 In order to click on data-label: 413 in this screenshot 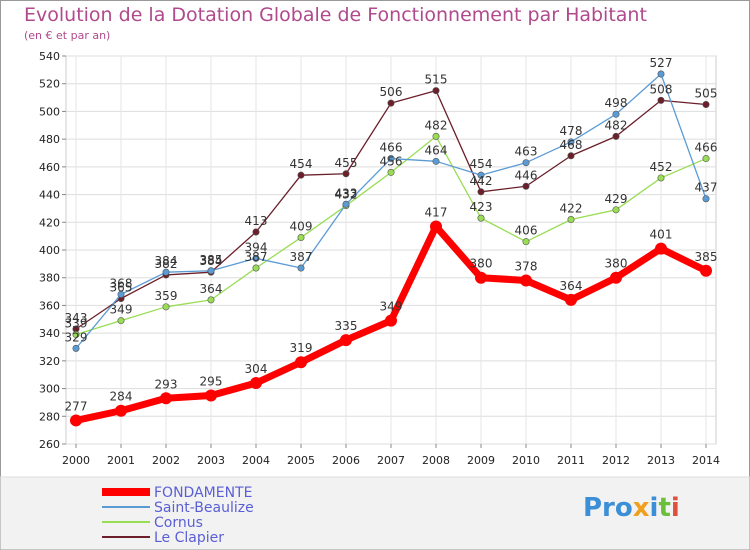, I will do `click(256, 221)`.